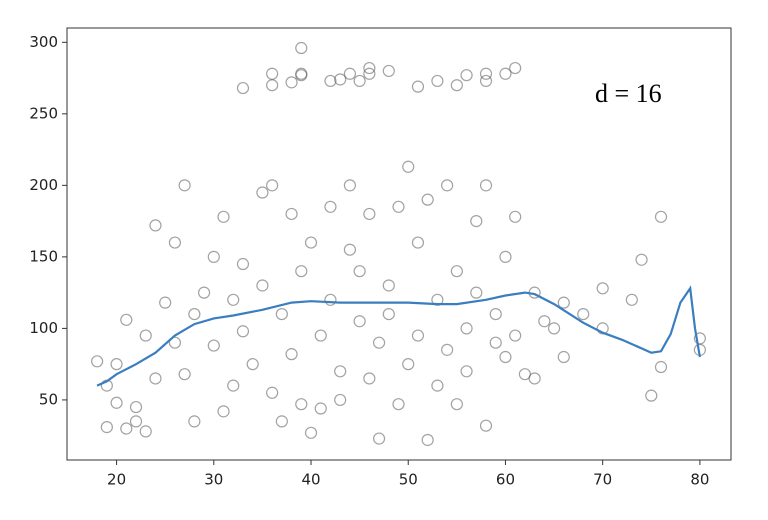 The width and height of the screenshot is (768, 520). Describe the element at coordinates (628, 93) in the screenshot. I see `annotation: d = 16` at that location.